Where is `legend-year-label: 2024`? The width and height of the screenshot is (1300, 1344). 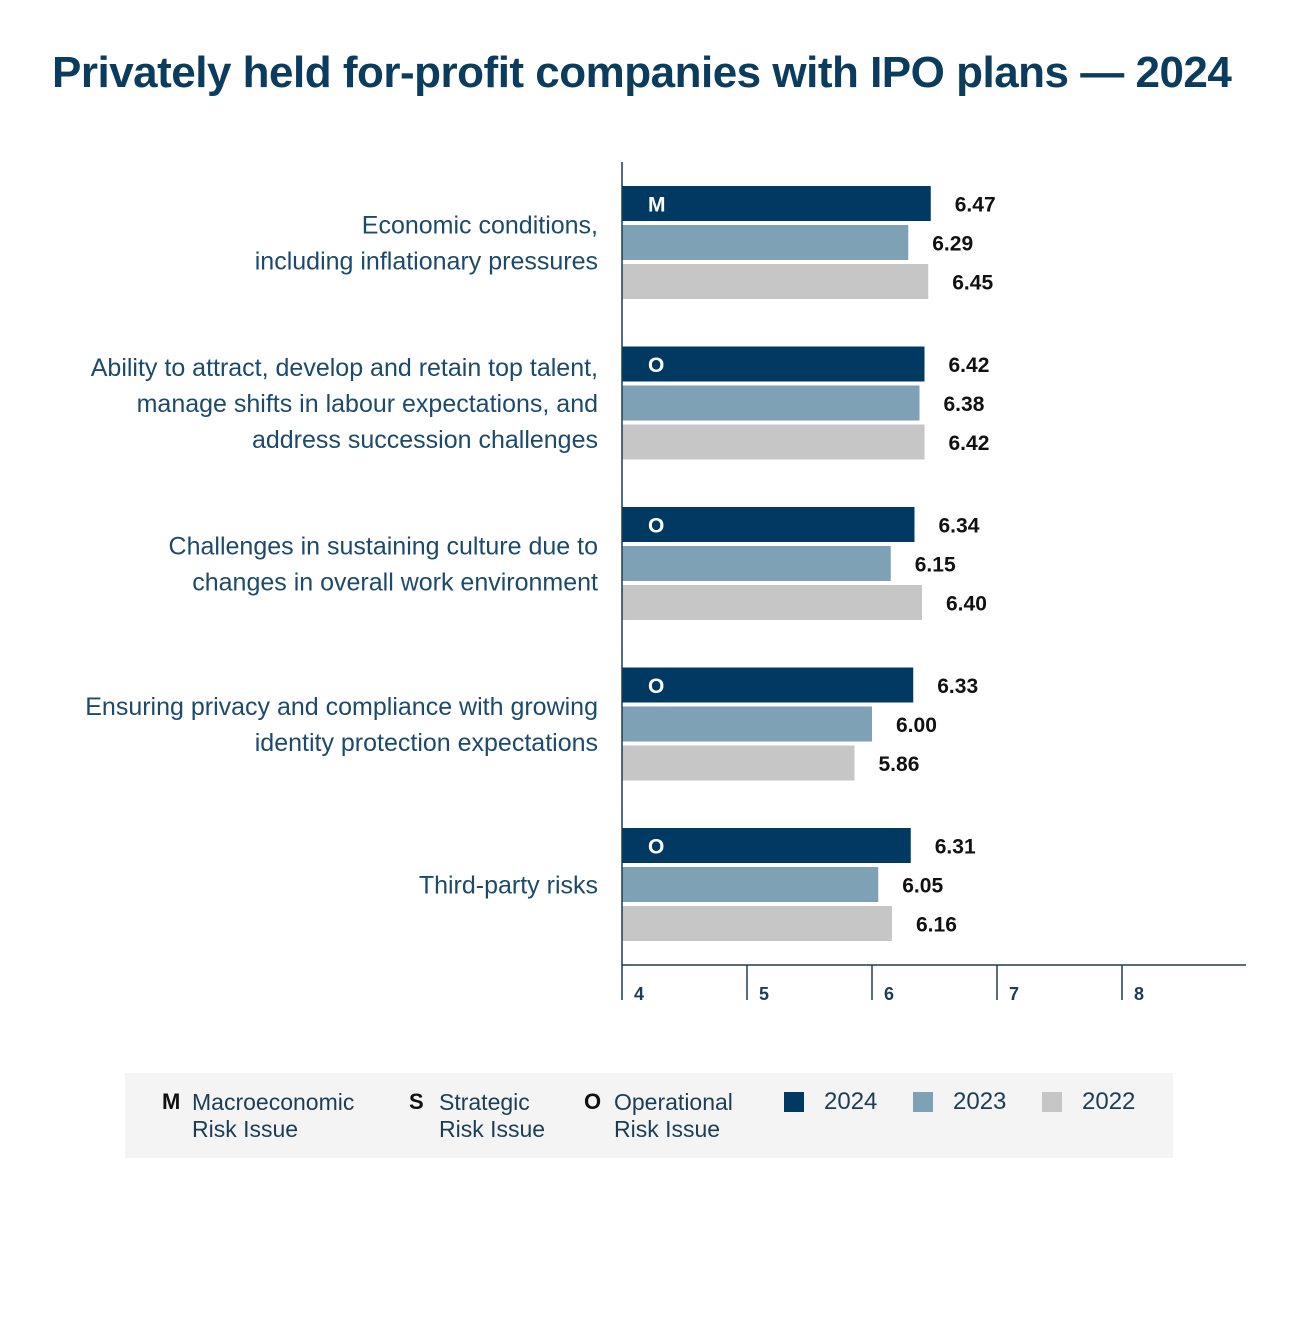
legend-year-label: 2024 is located at coordinates (851, 1101).